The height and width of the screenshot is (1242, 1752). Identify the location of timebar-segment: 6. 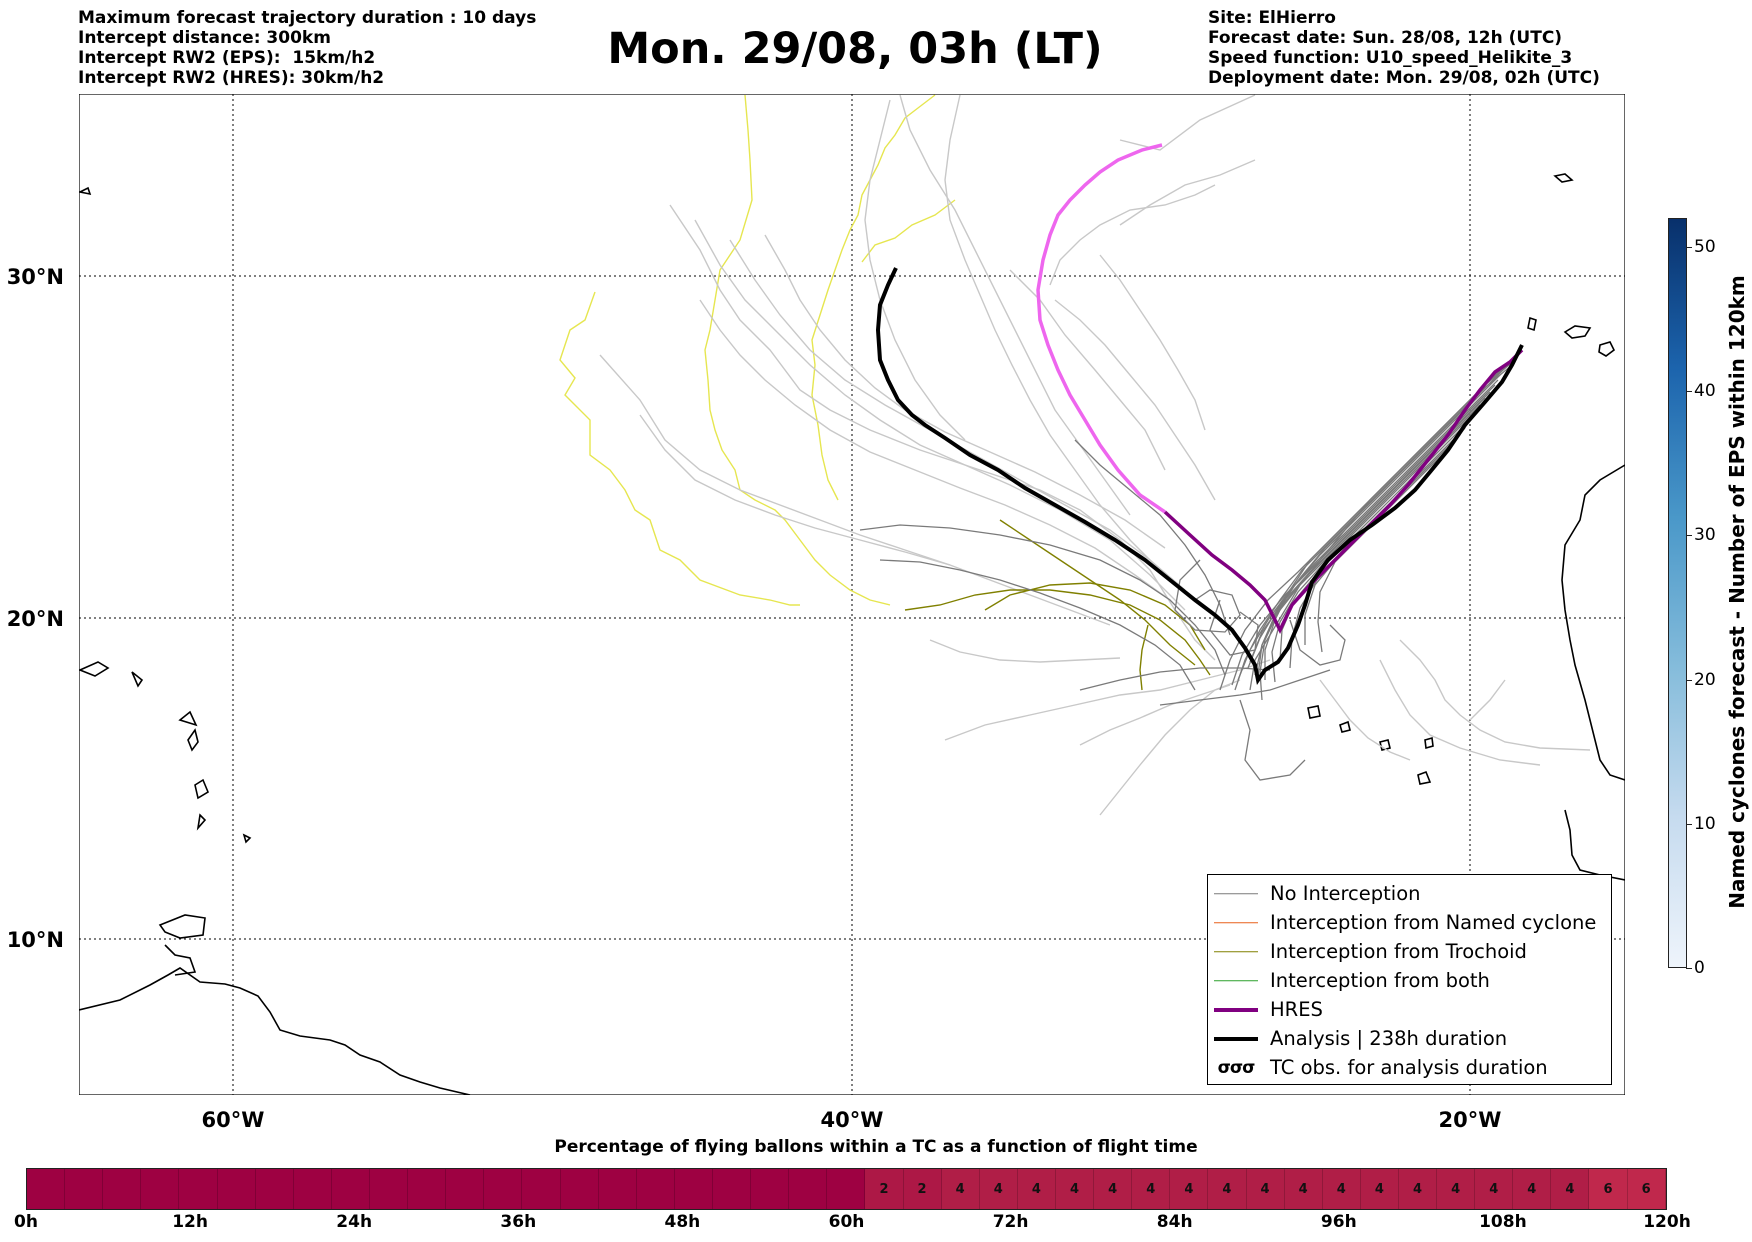
(1608, 1189).